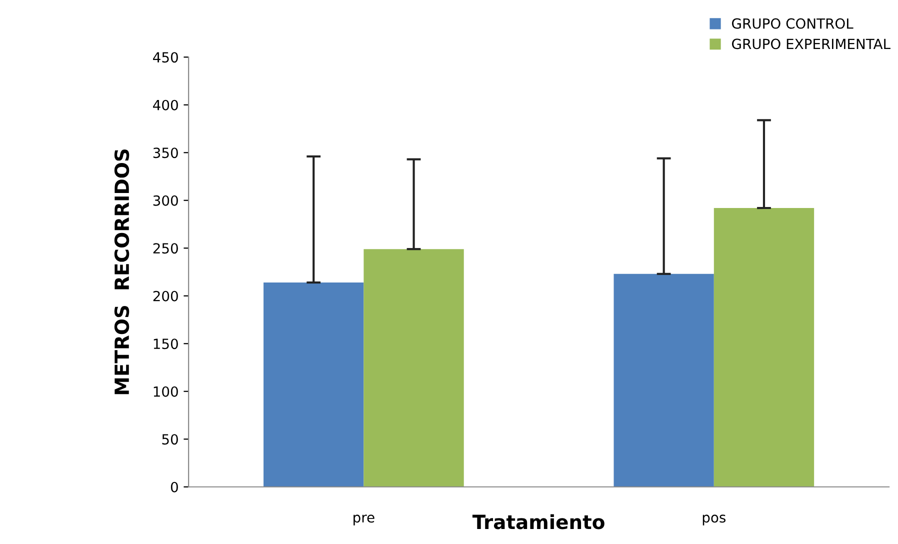 This screenshot has height=544, width=898. What do you see at coordinates (793, 23) in the screenshot?
I see `legend-label: GRUPO CONTROL` at bounding box center [793, 23].